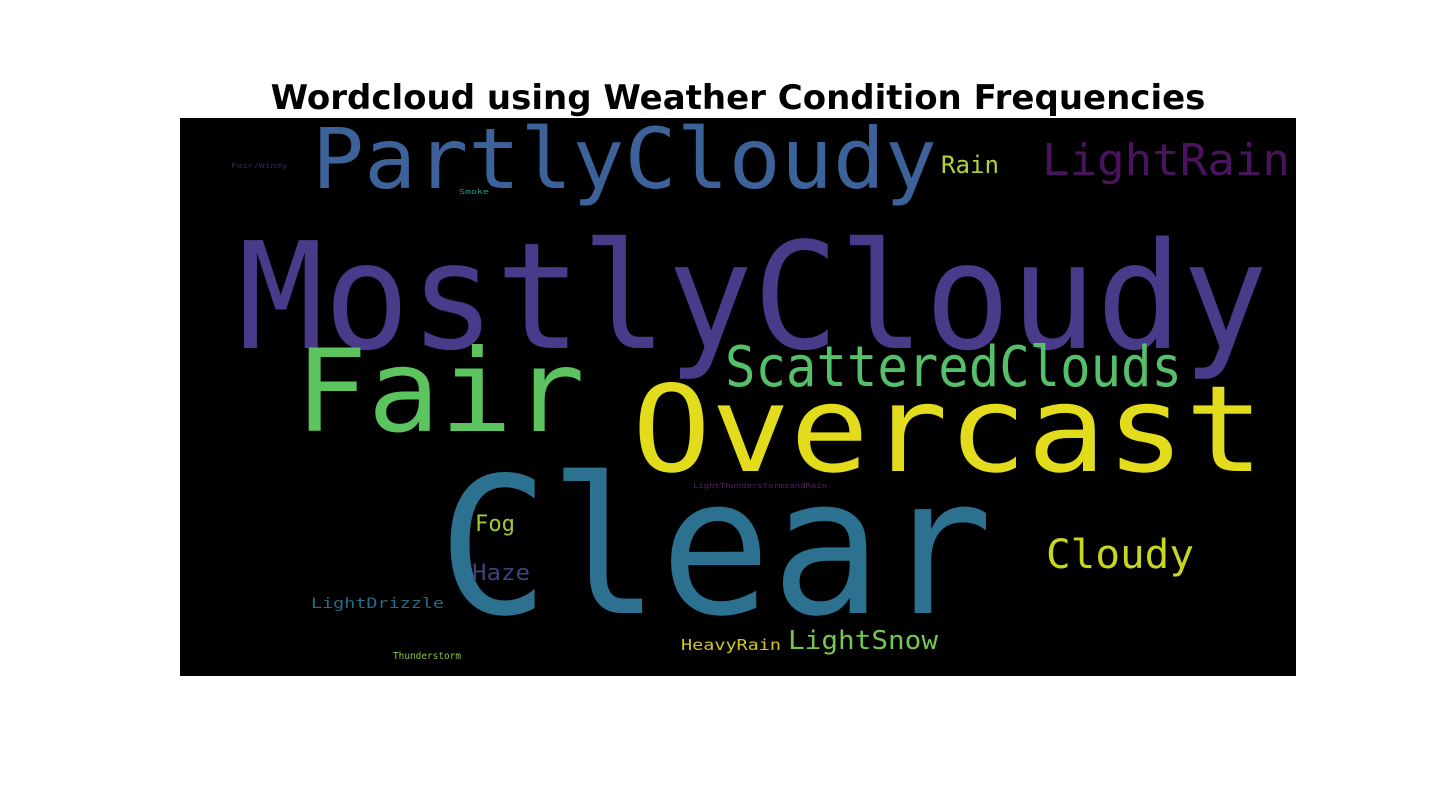  What do you see at coordinates (440, 391) in the screenshot?
I see `word-fair: Fair` at bounding box center [440, 391].